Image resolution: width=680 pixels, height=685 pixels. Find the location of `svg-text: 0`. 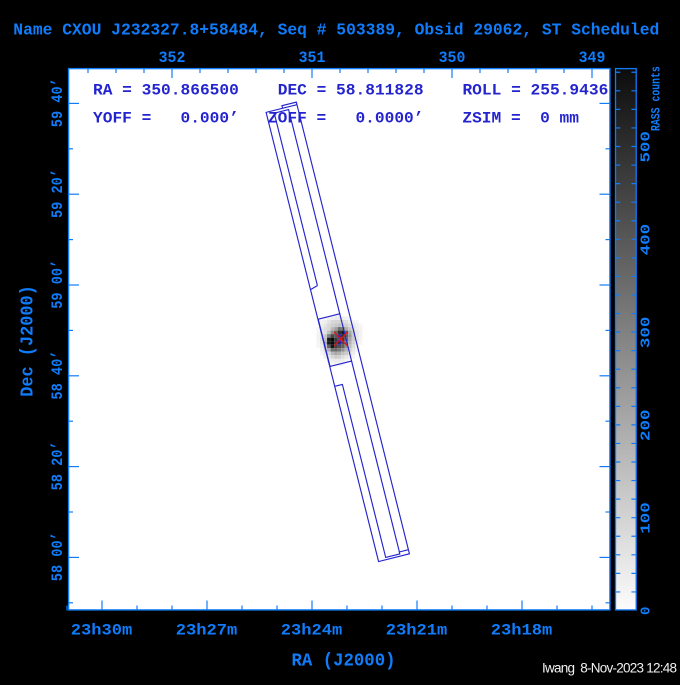

svg-text: 0 is located at coordinates (647, 611).